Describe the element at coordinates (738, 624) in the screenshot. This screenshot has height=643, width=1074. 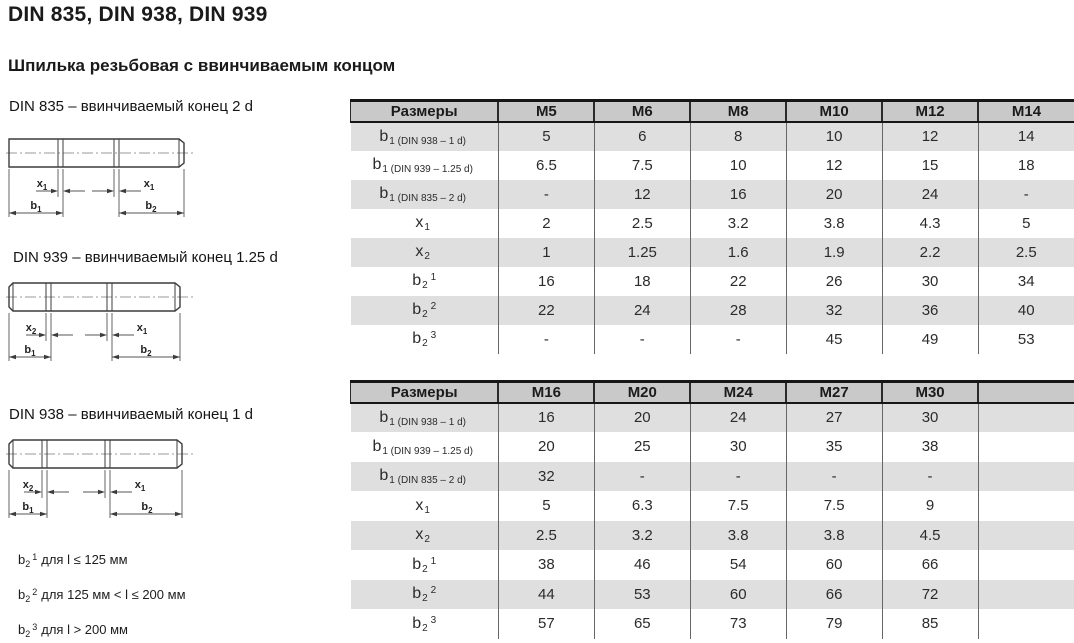
I see `table-cell: 73` at that location.